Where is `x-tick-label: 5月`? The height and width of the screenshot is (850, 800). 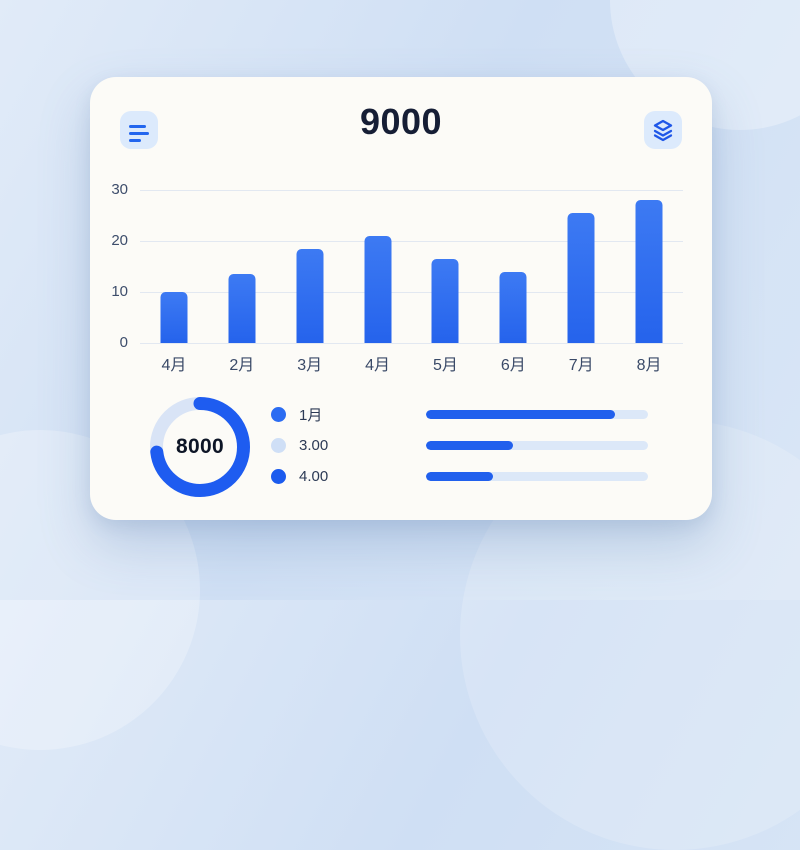
x-tick-label: 5月 is located at coordinates (445, 365).